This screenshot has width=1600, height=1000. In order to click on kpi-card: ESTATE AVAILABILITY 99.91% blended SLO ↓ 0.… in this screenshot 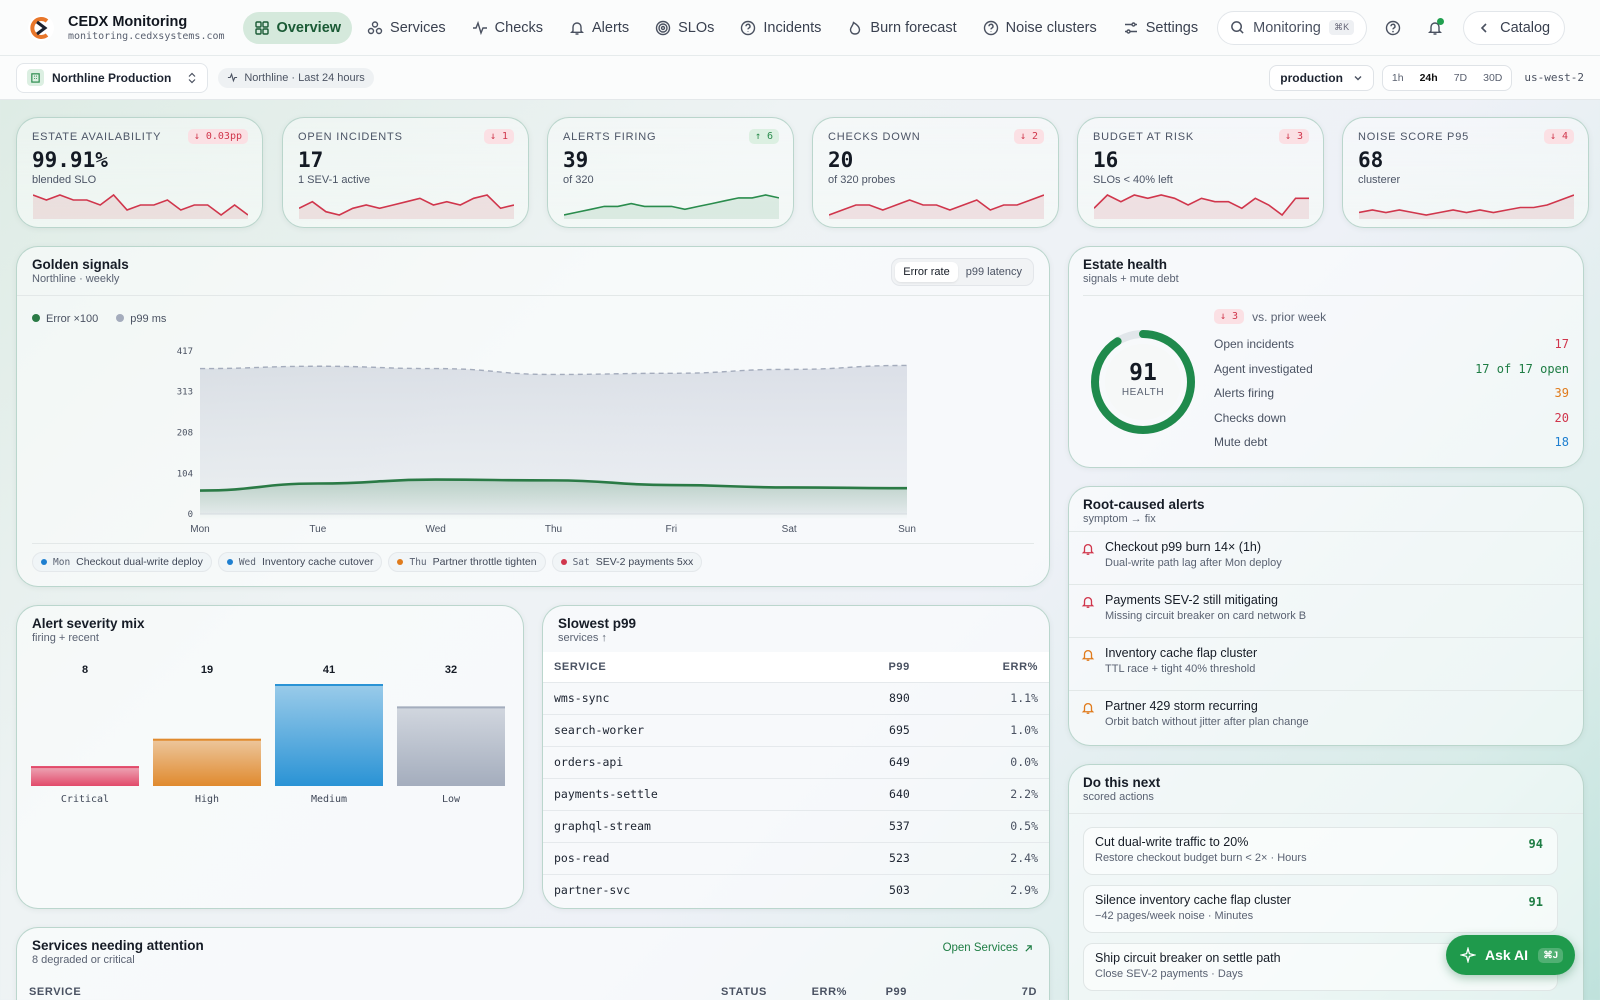, I will do `click(139, 172)`.